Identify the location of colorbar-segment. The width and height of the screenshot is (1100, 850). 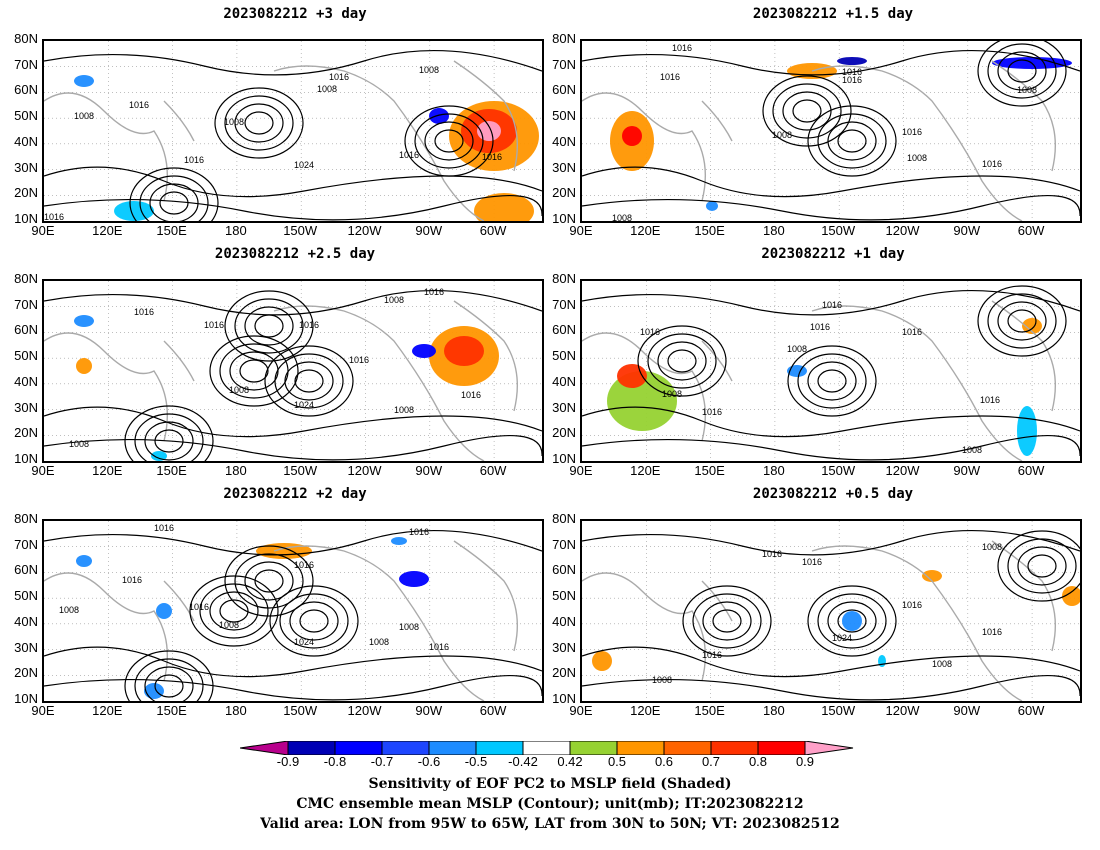
(593, 748).